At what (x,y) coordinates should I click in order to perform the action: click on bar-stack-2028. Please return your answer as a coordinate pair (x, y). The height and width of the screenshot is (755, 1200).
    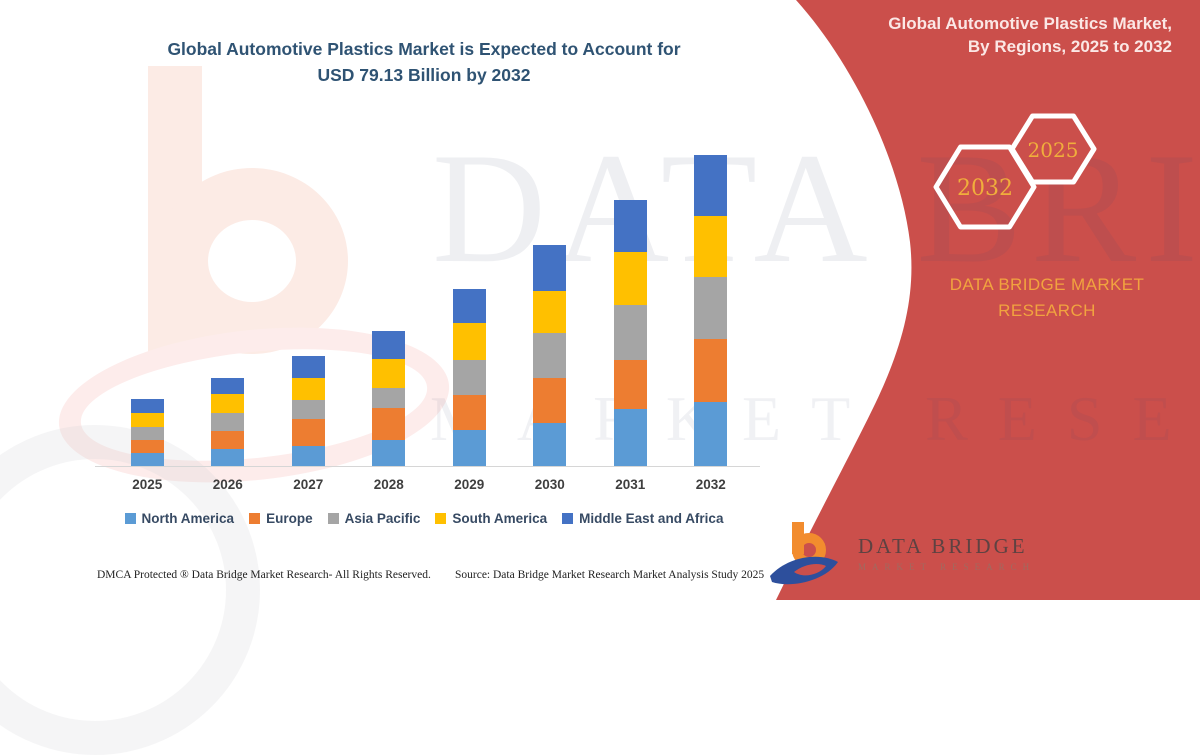
    Looking at the image, I should click on (389, 398).